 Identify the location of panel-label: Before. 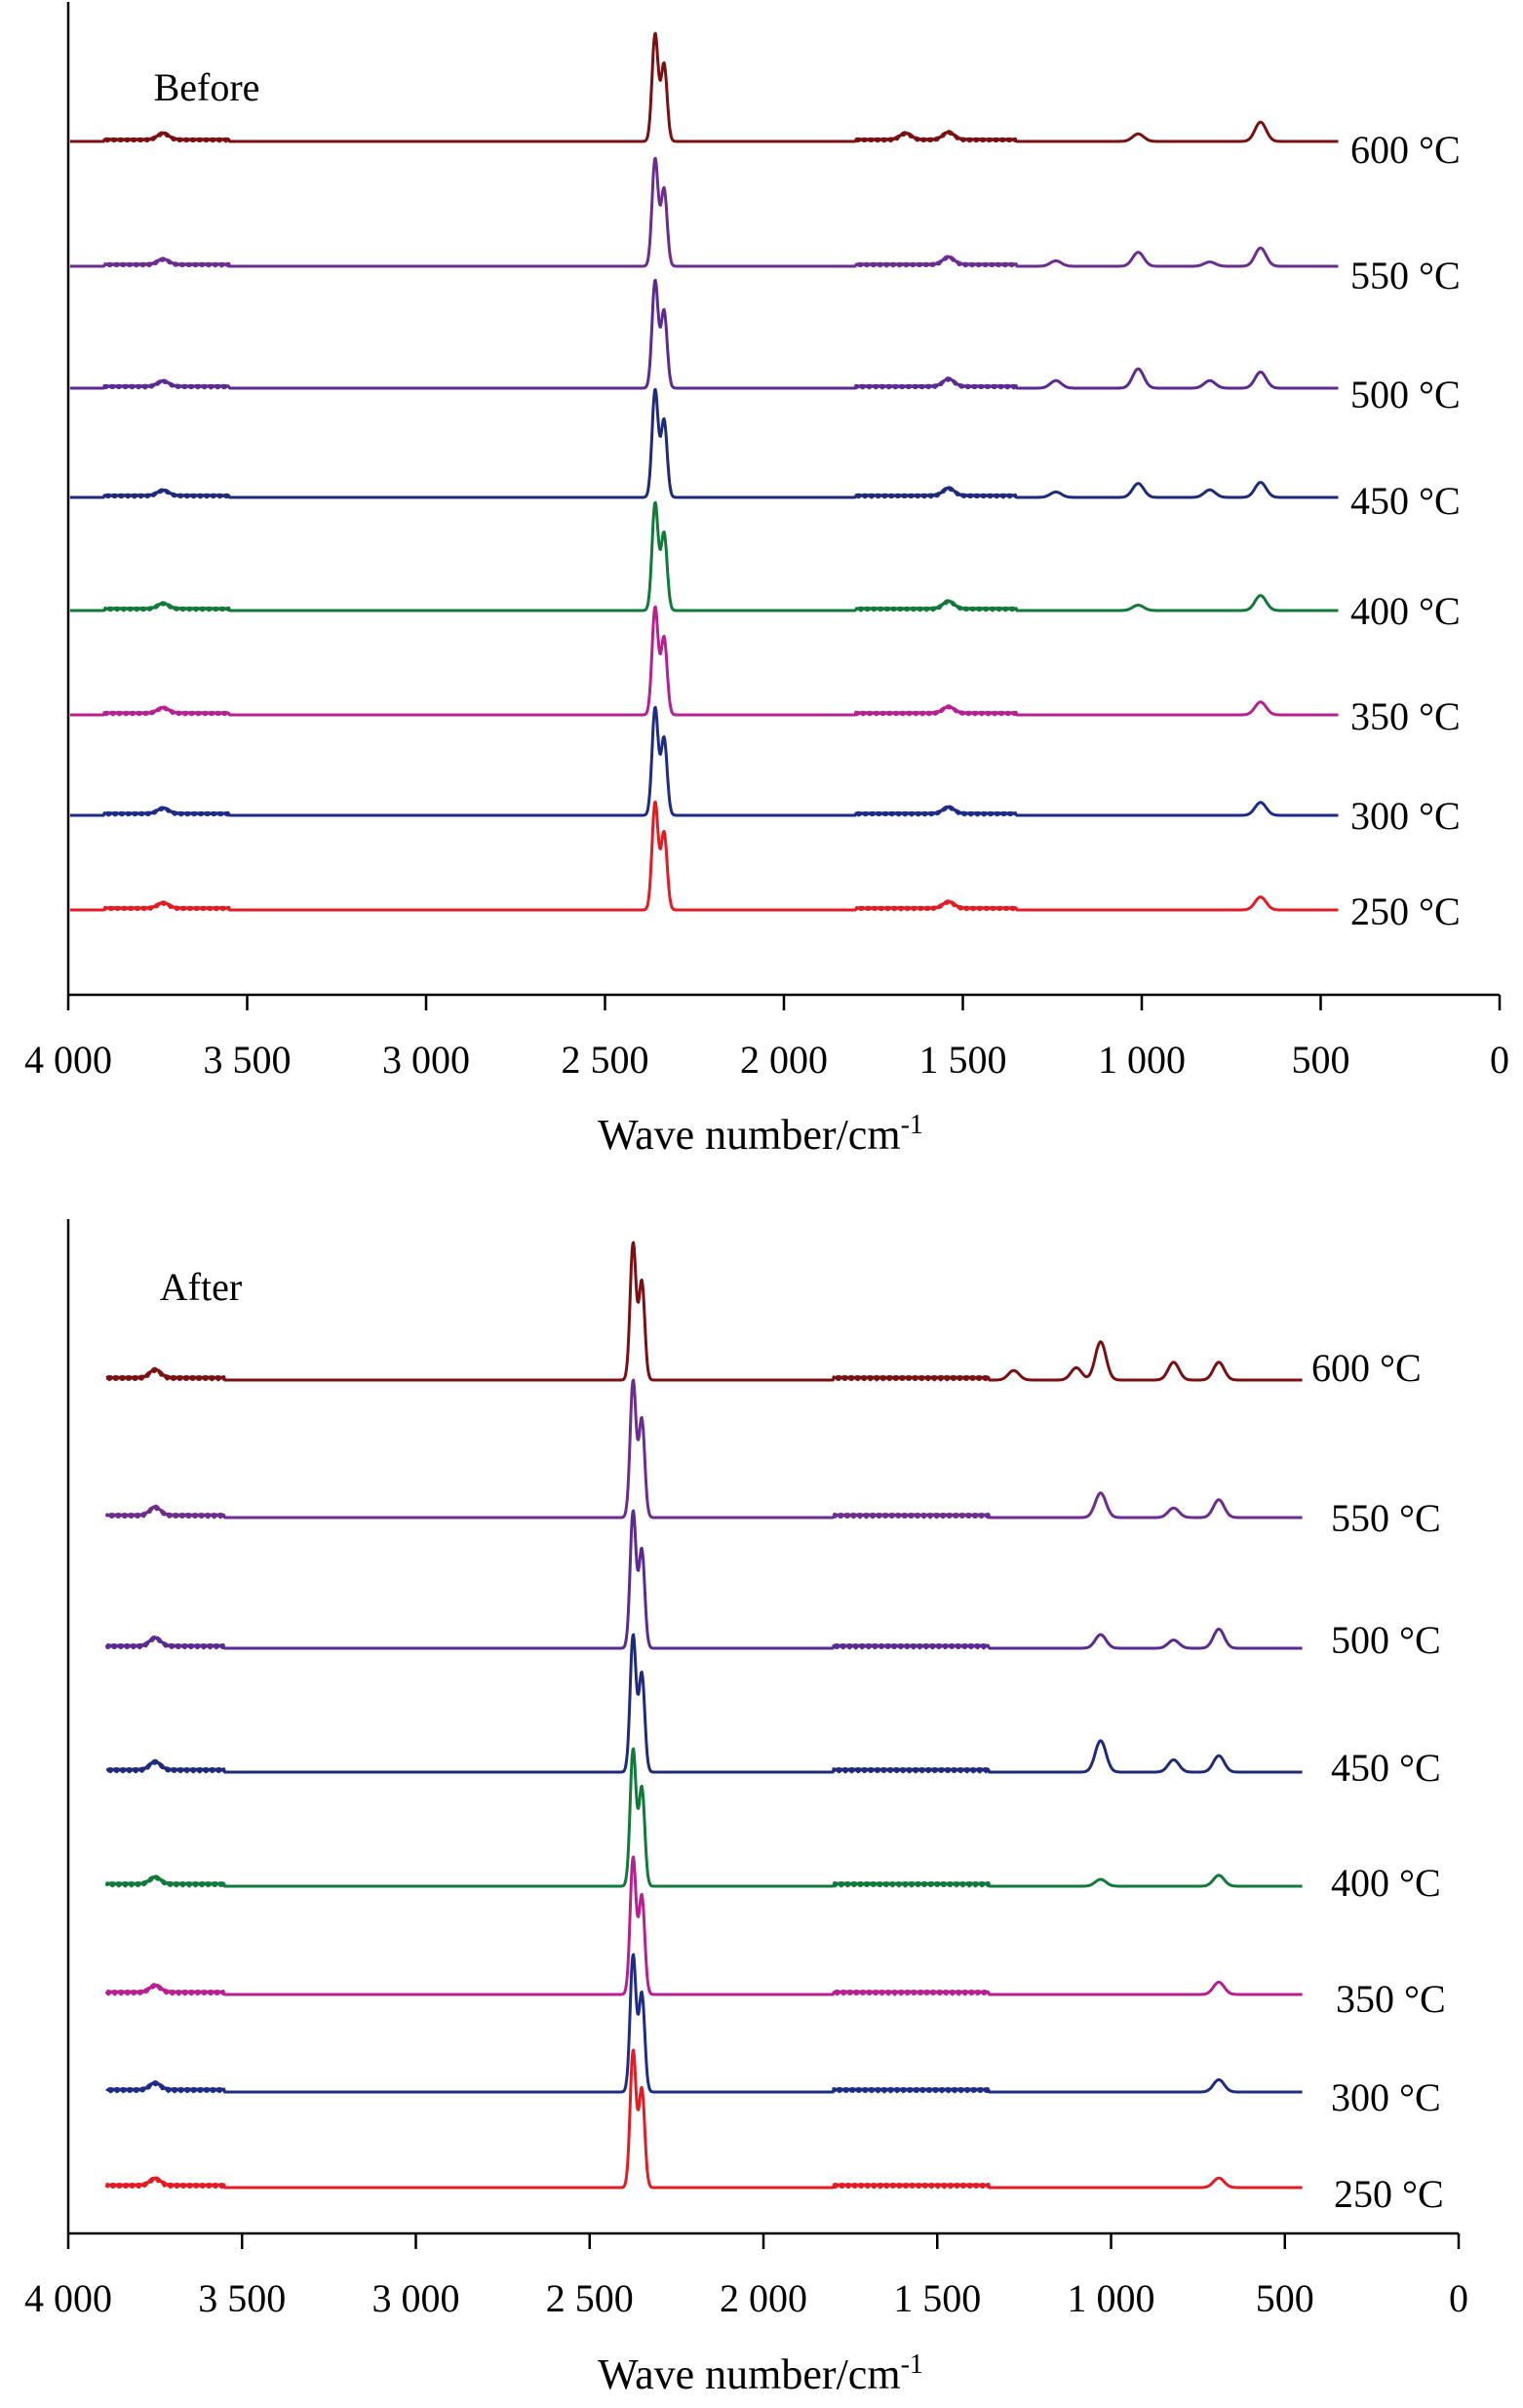
(207, 87).